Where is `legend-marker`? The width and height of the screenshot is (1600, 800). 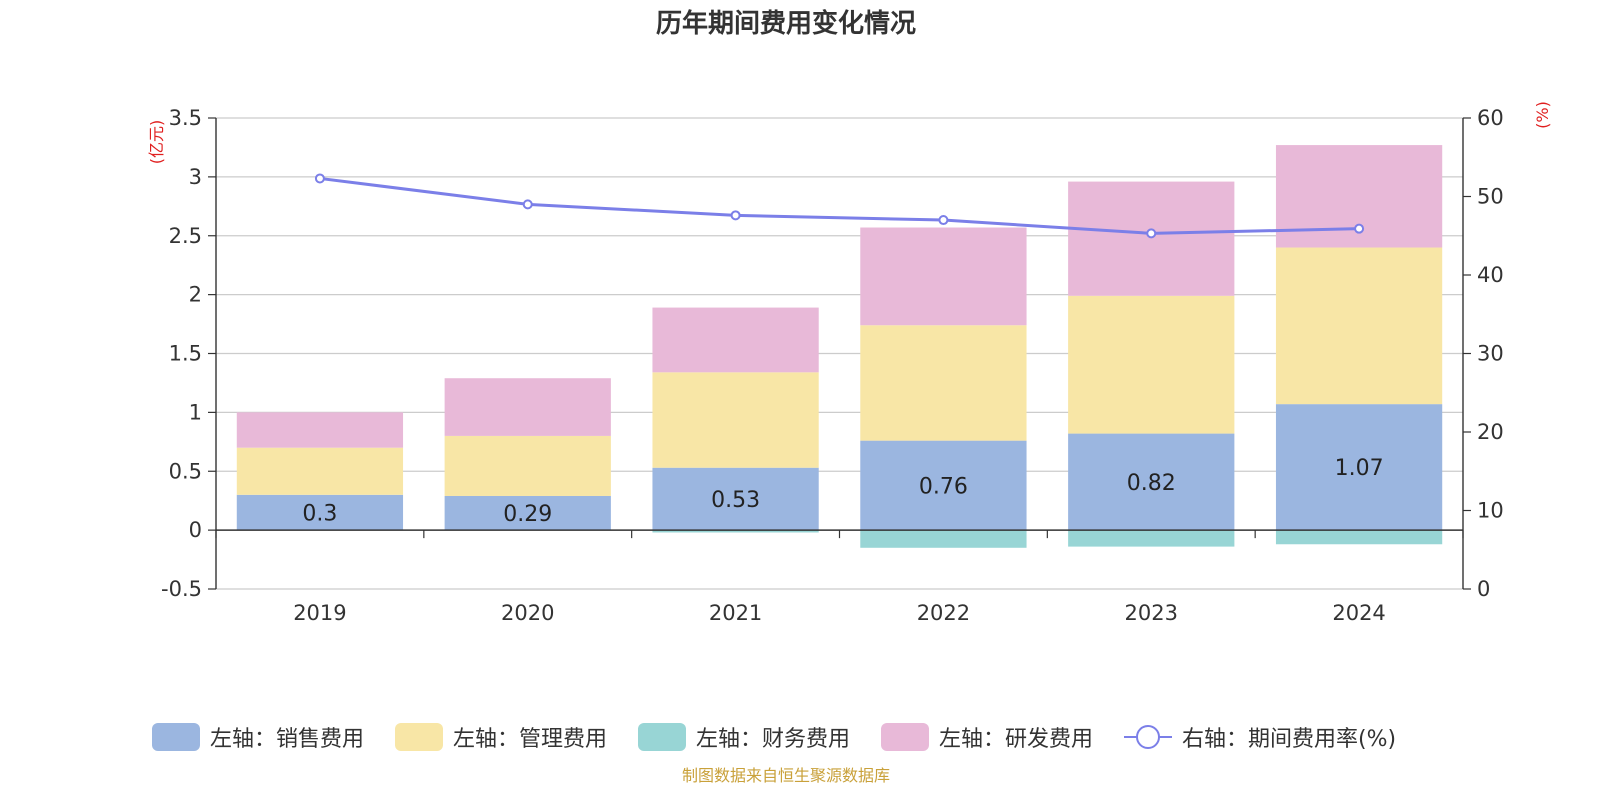 legend-marker is located at coordinates (1148, 737).